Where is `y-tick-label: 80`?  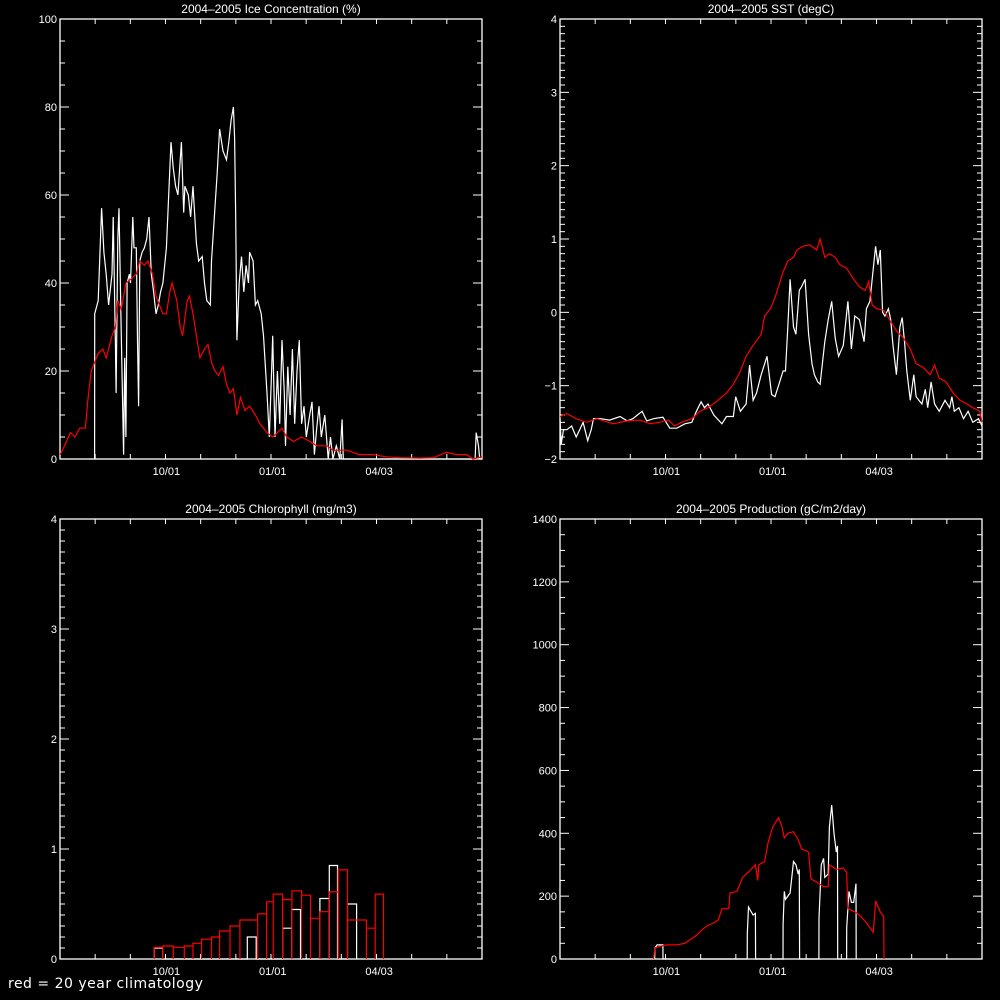 y-tick-label: 80 is located at coordinates (51, 108).